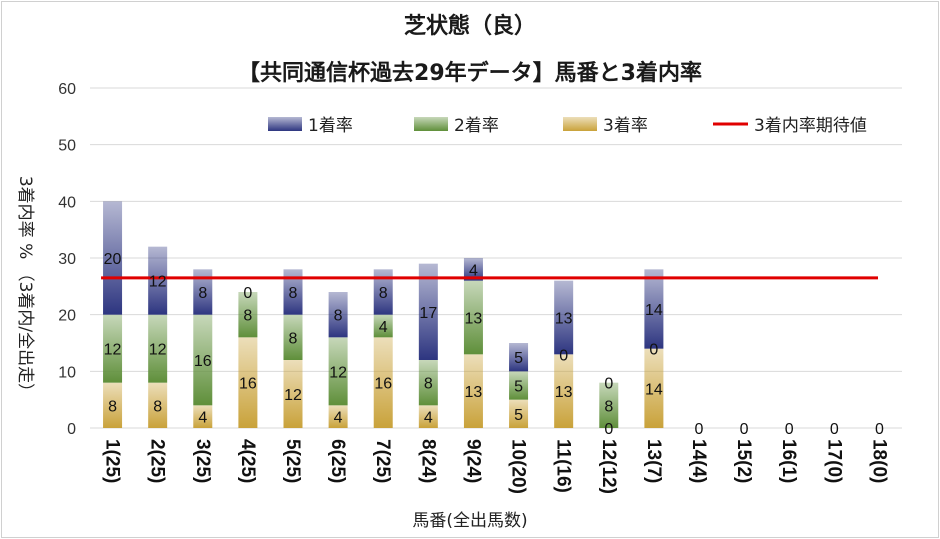  Describe the element at coordinates (202, 461) in the screenshot. I see `x-tick-label: 3(25)` at that location.